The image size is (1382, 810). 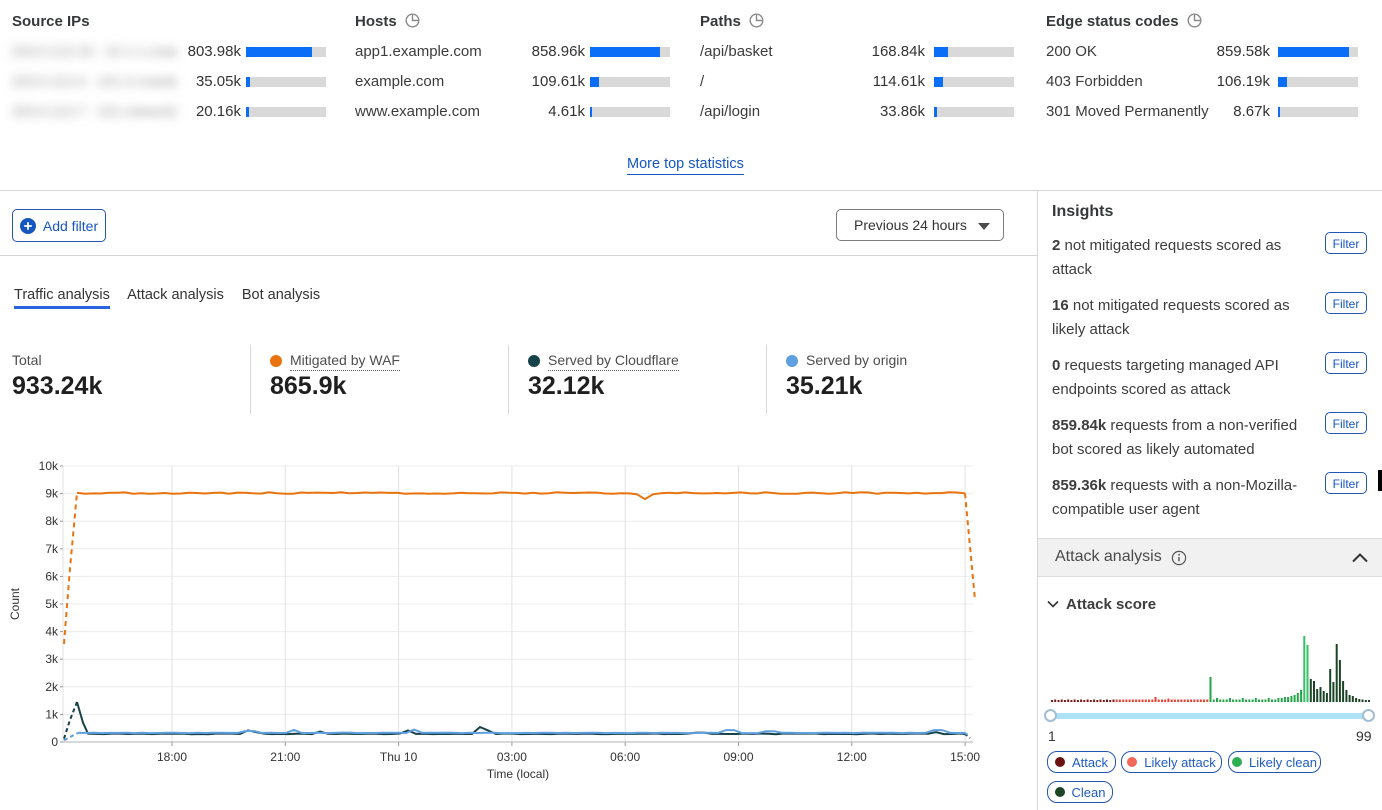 What do you see at coordinates (52, 632) in the screenshot?
I see `svg-text: 4k` at bounding box center [52, 632].